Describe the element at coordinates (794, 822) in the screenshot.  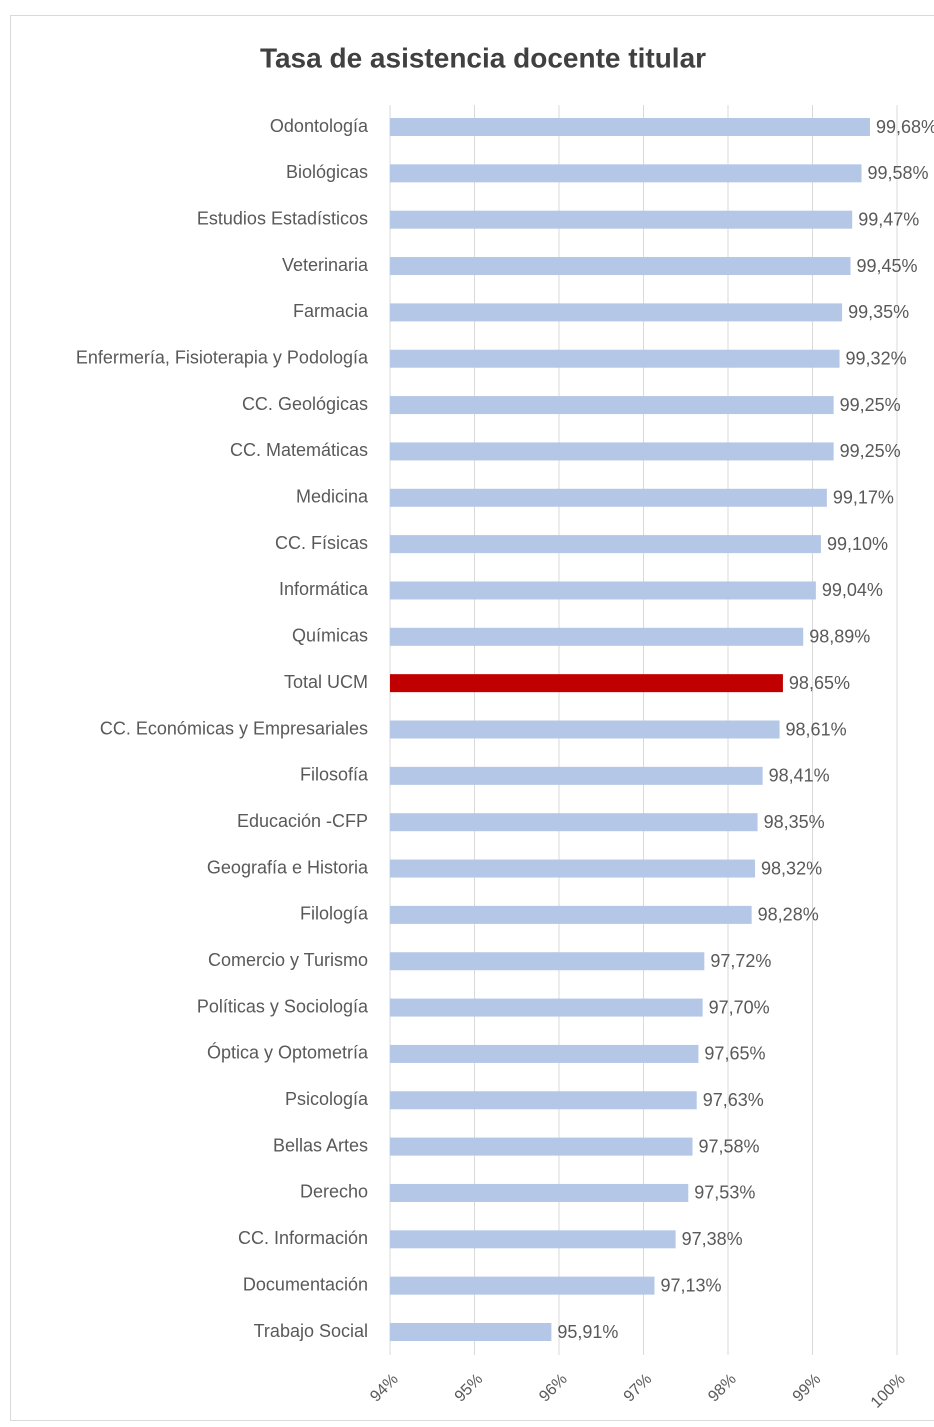
I see `data-label: 98,35%` at that location.